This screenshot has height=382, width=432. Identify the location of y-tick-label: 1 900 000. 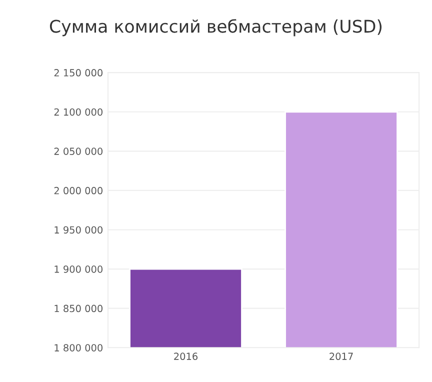
(78, 269).